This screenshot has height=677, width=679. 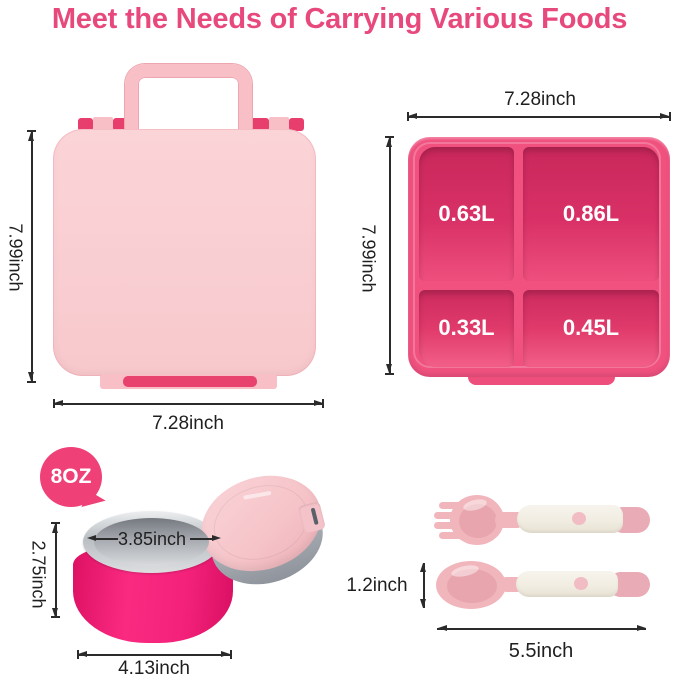 What do you see at coordinates (339, 19) in the screenshot?
I see `page-title: Meet the Needs of Carrying Various Foods` at bounding box center [339, 19].